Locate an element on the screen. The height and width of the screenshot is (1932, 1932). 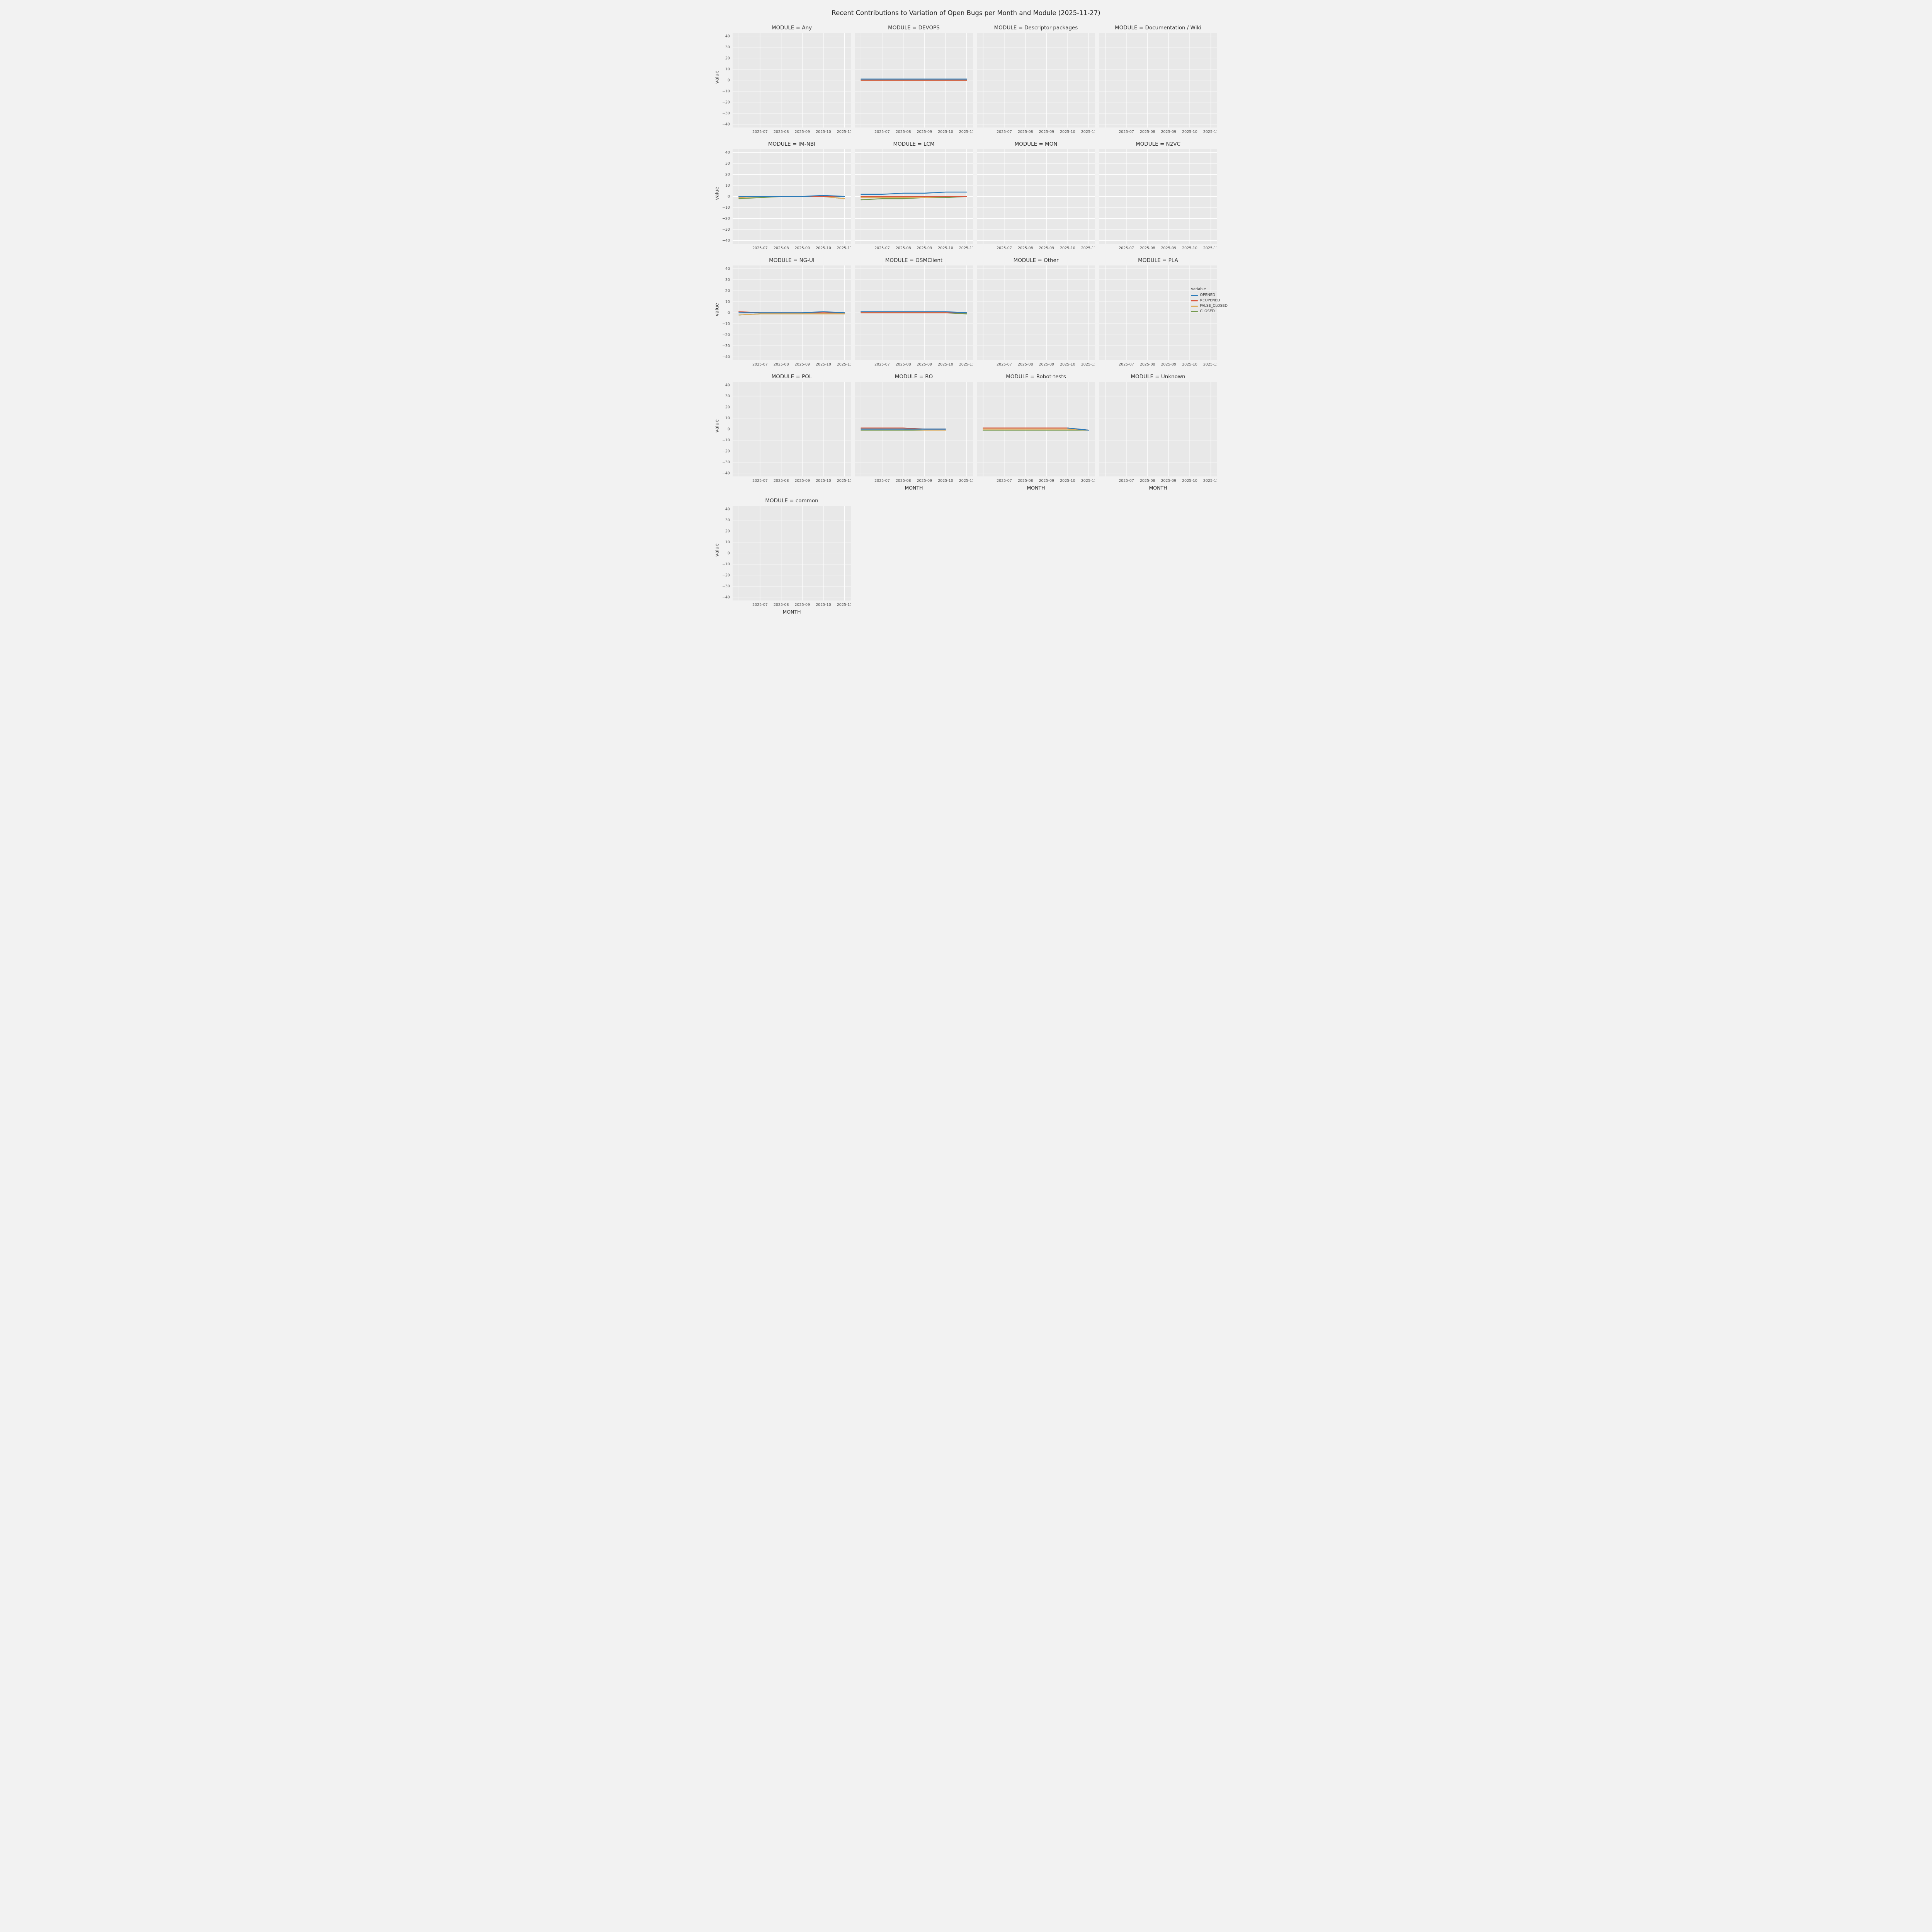
facet-title: MODULE = common is located at coordinates (792, 501).